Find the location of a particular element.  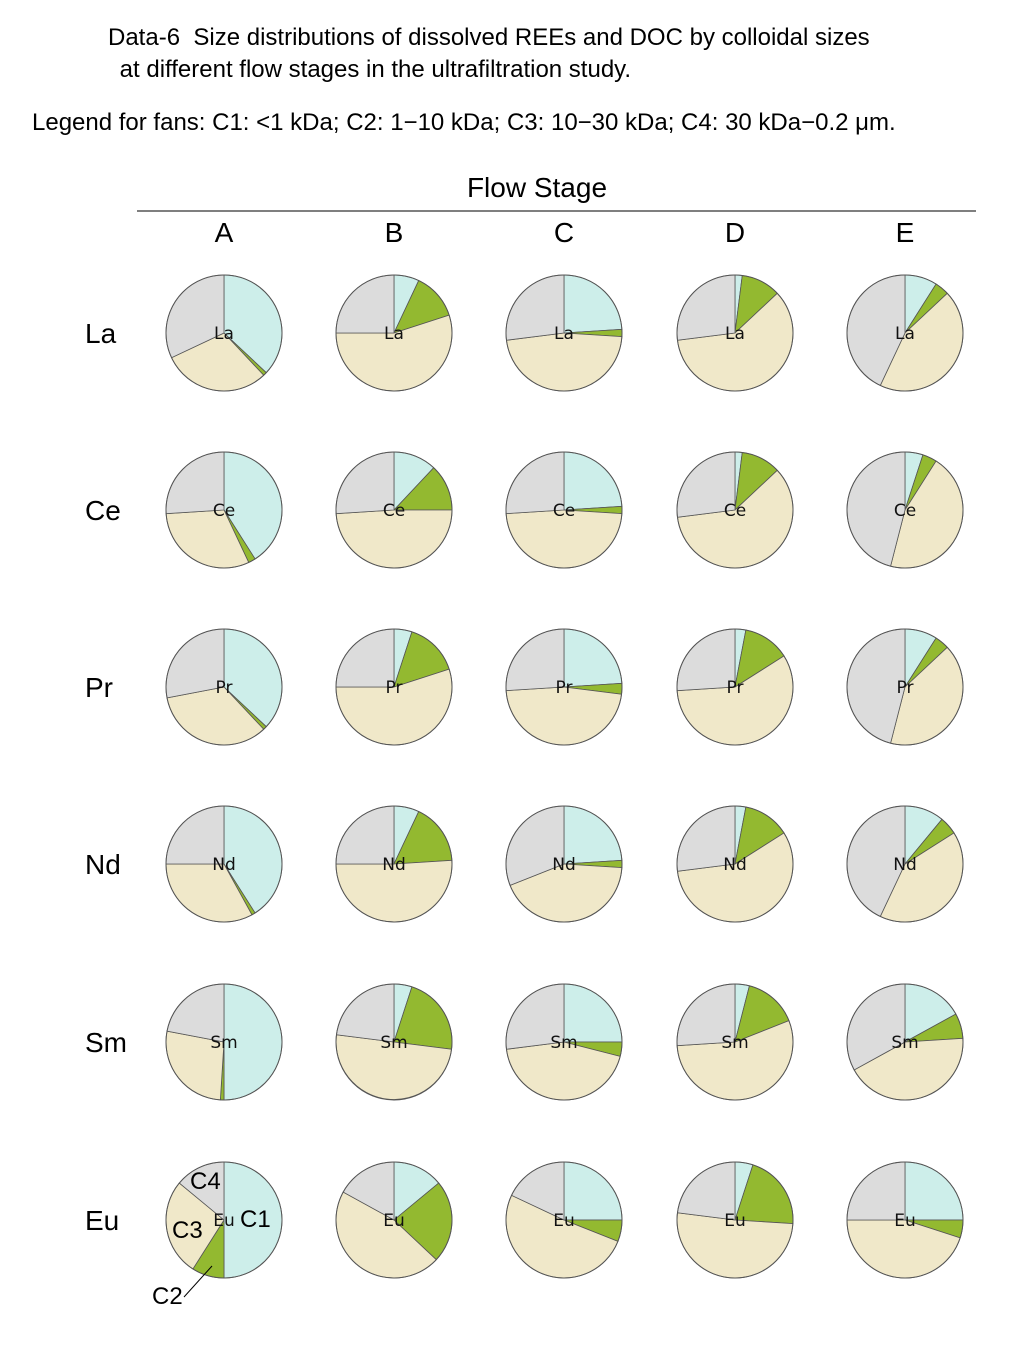

pie-nd-d: Nd is located at coordinates (735, 864).